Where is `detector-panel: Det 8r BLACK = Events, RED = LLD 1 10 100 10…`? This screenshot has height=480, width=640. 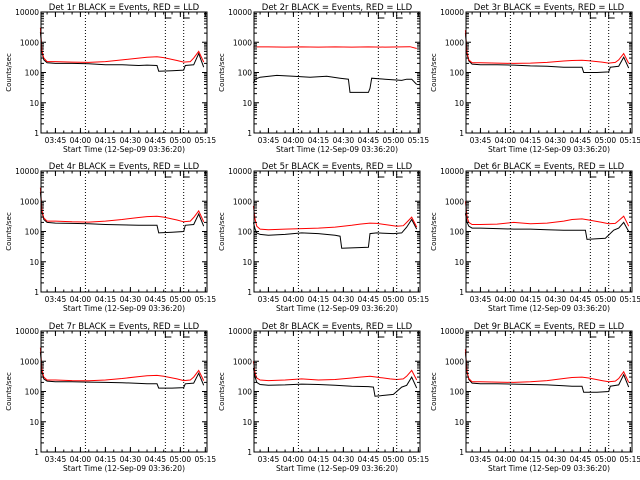
detector-panel: Det 8r BLACK = Events, RED = LLD 1 10 100 10… is located at coordinates (323, 397).